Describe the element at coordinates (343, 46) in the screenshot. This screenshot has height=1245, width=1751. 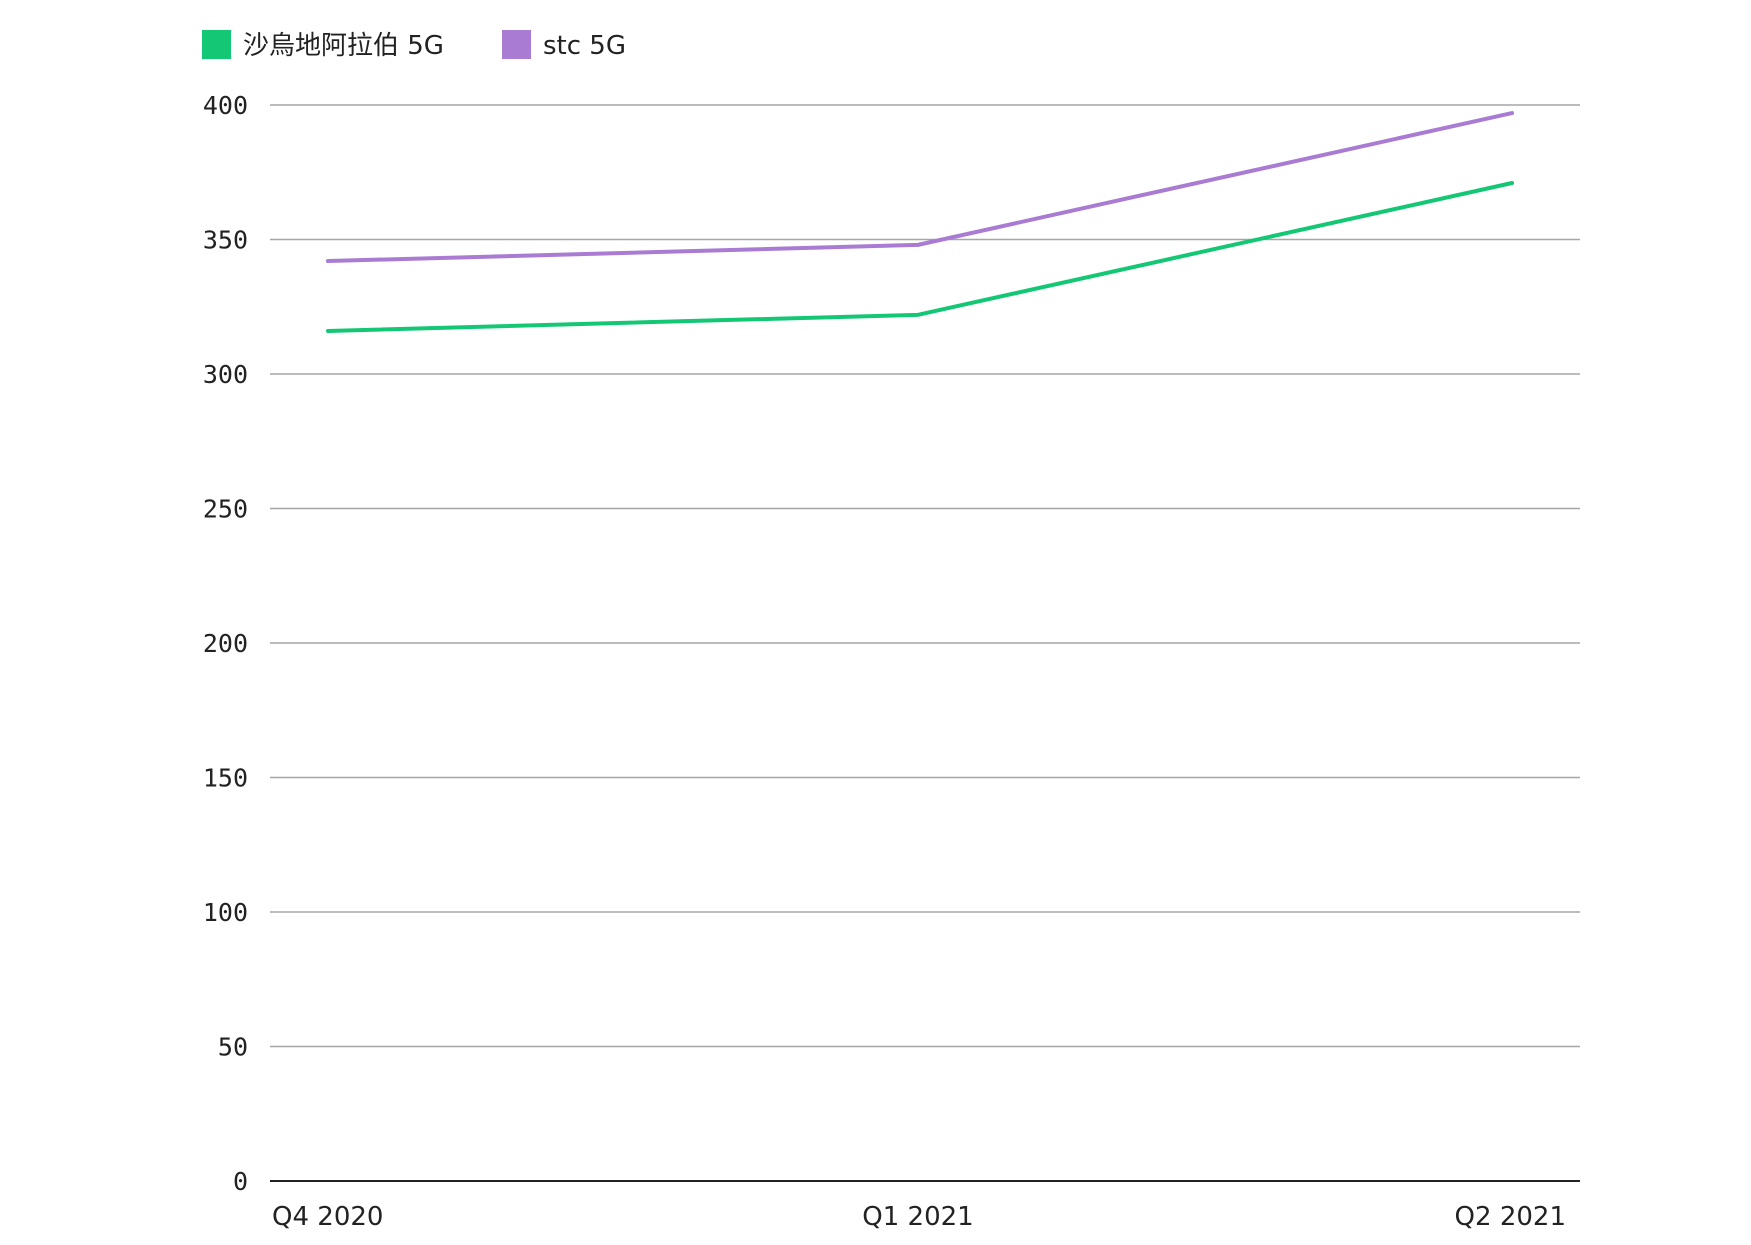
I see `legend-label: 沙烏地阿拉伯 5G` at that location.